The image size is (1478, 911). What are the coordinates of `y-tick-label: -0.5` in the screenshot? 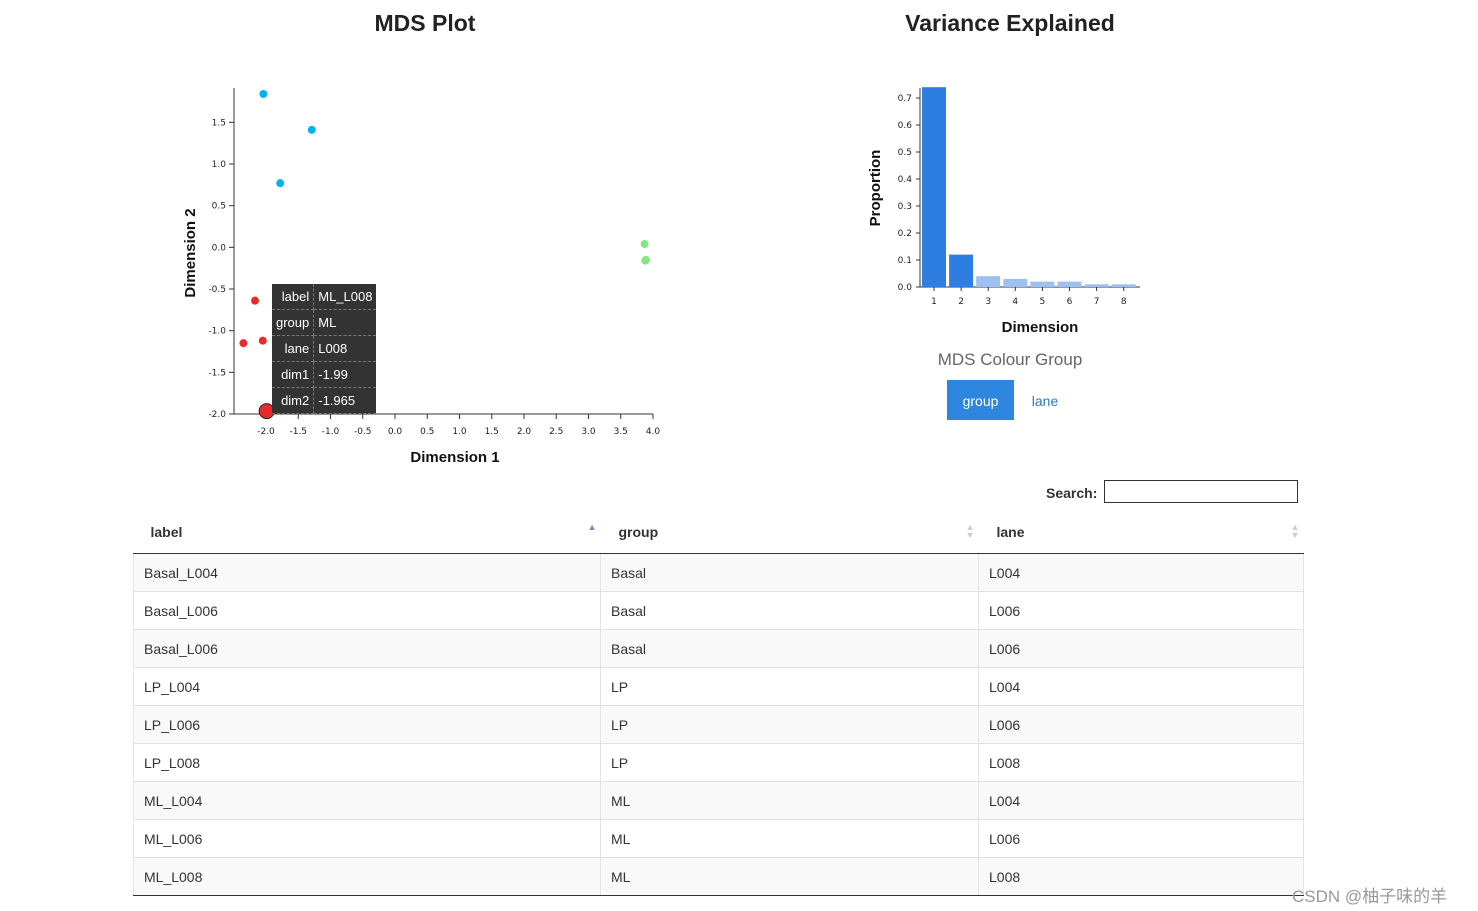 It's located at (217, 290).